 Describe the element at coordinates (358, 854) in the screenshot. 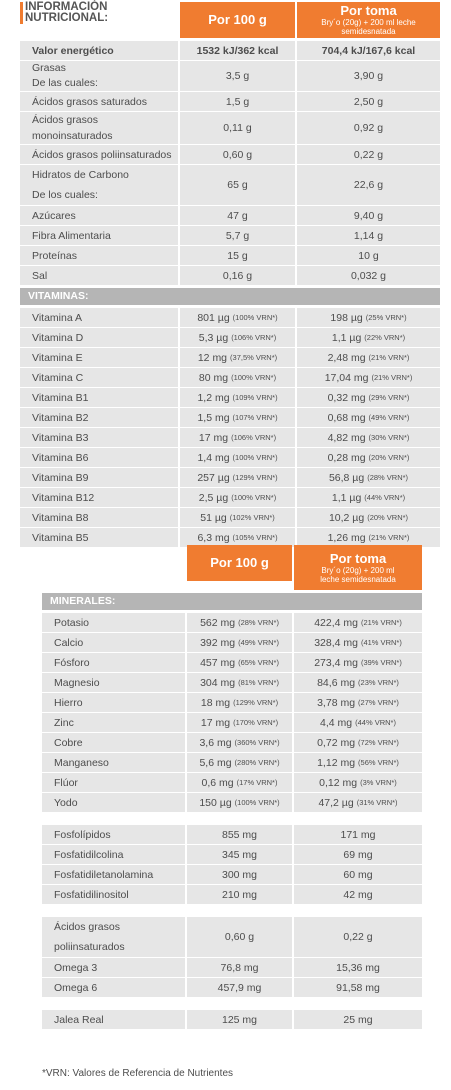

I see `value-cell: 69 mg` at that location.